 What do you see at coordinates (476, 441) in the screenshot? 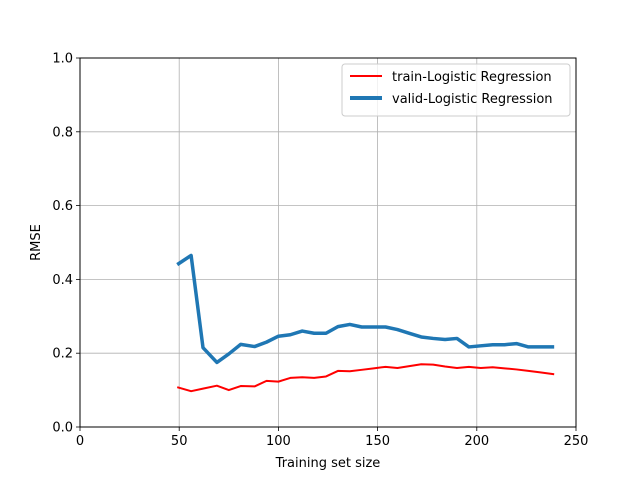
I see `x-tick-label: 200` at bounding box center [476, 441].